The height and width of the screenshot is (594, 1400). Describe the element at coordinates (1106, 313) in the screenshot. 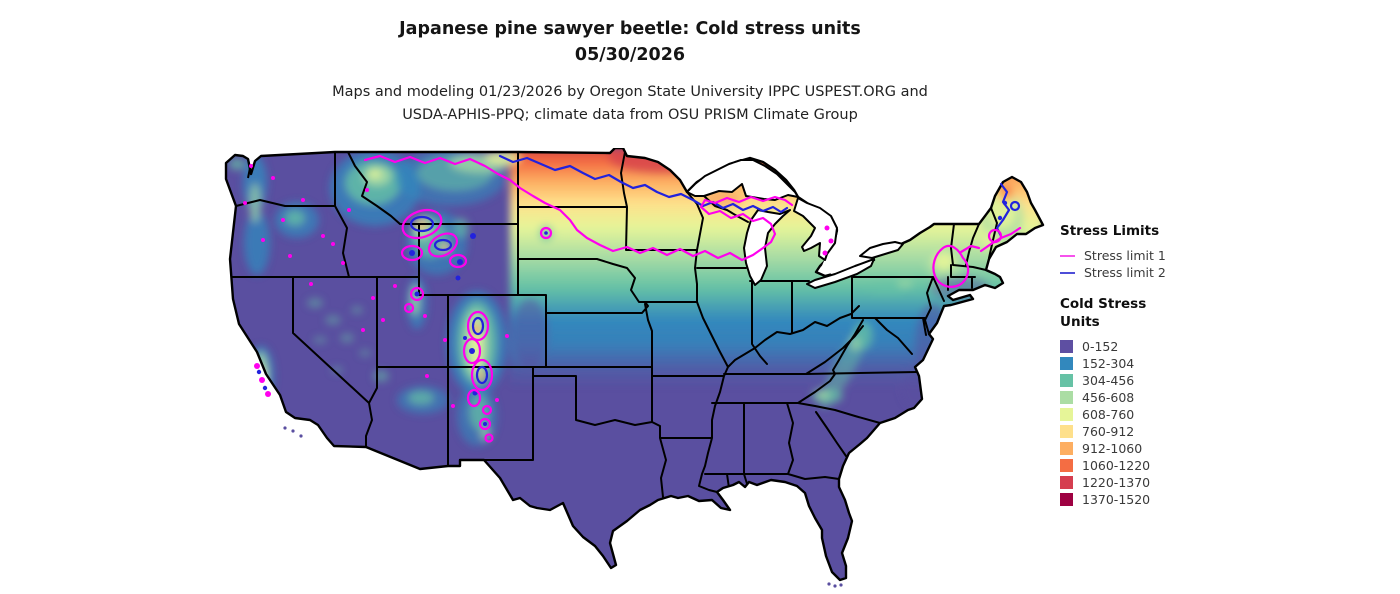

I see `cold-stress-units-heading: Cold Stress Units` at that location.